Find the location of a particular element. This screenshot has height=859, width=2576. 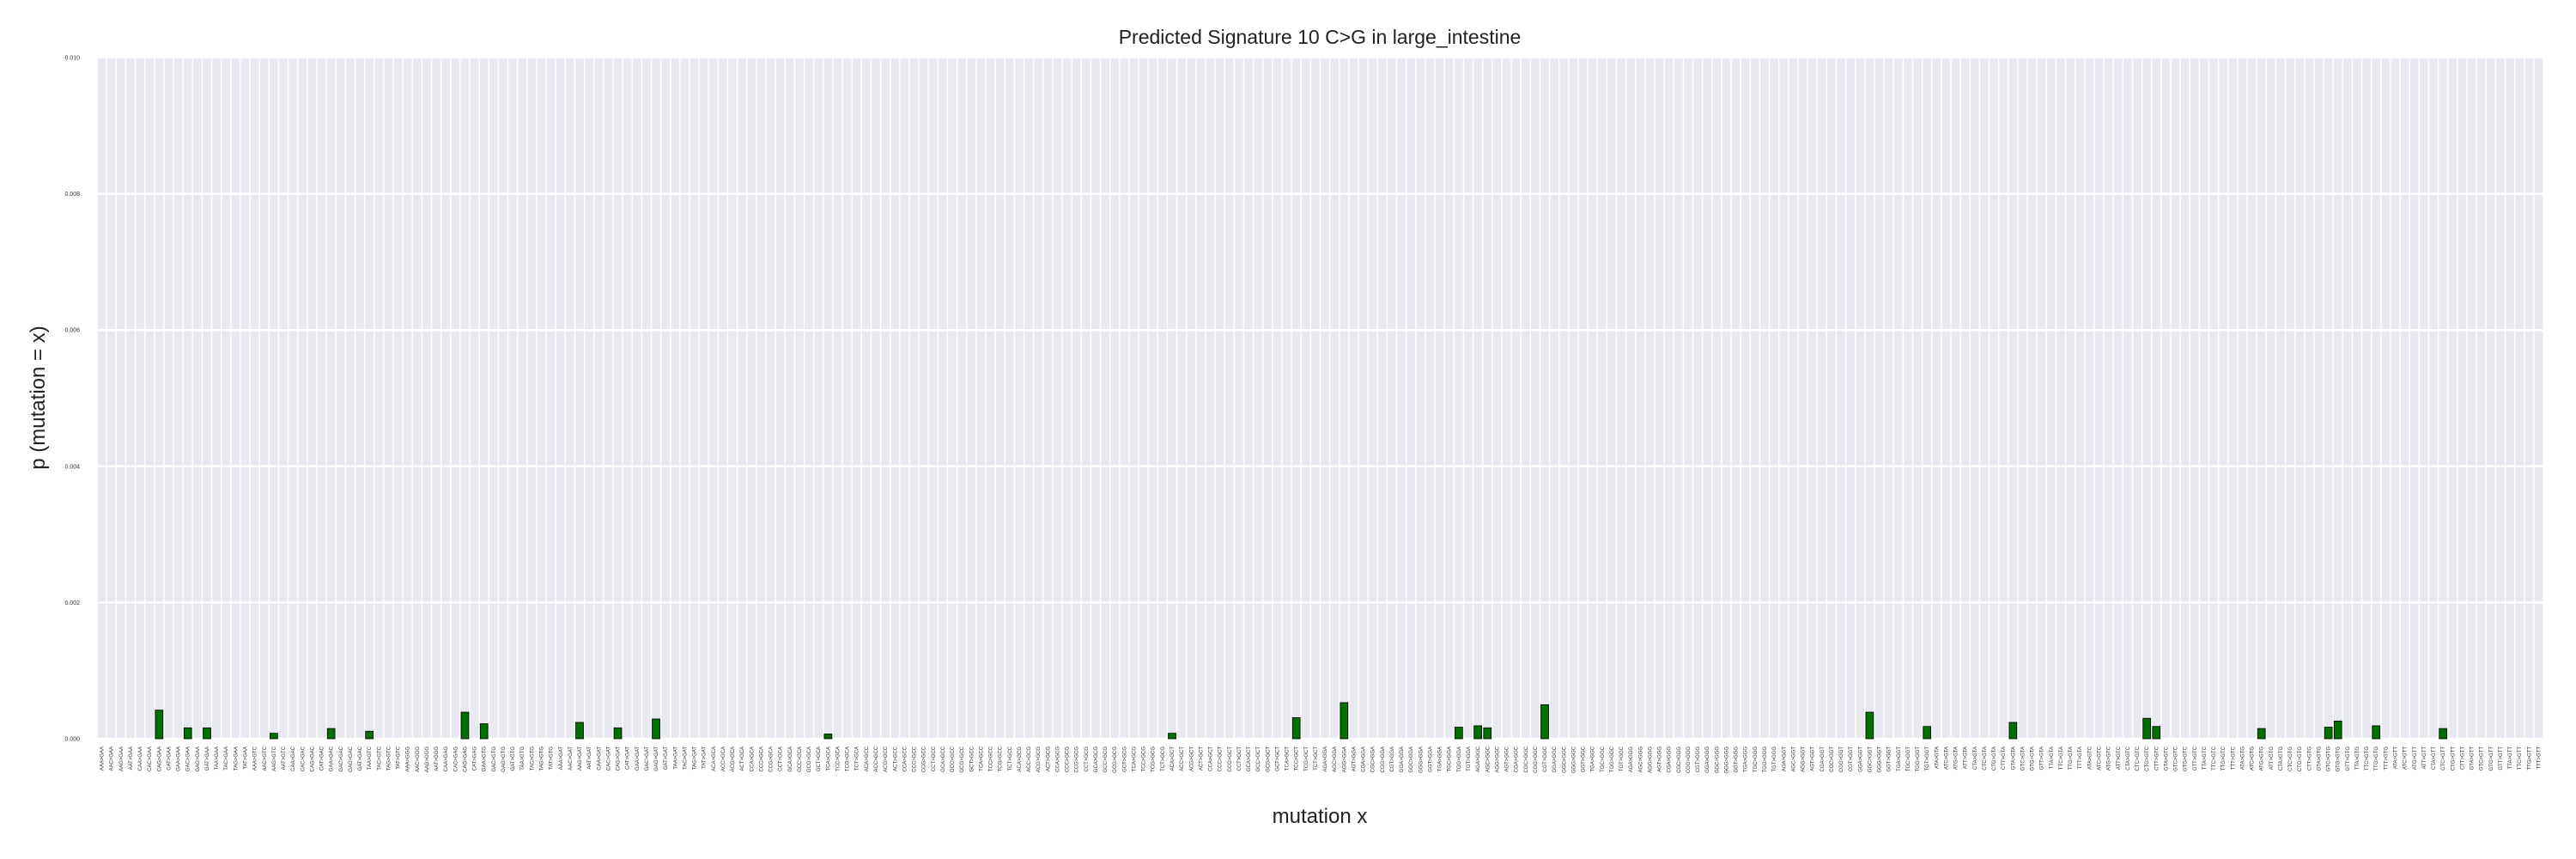

x-tick-label: CCG>GCT is located at coordinates (1230, 759).